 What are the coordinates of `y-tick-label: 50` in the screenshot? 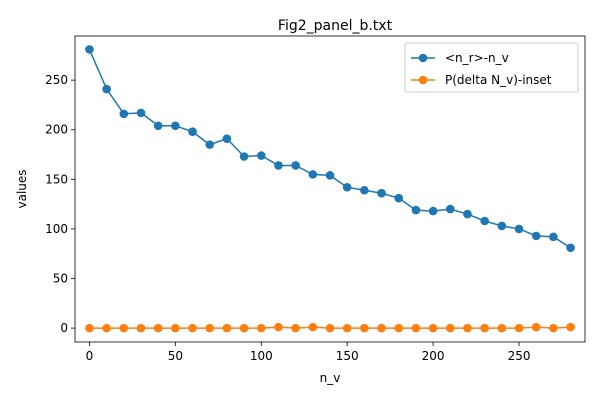 It's located at (60, 279).